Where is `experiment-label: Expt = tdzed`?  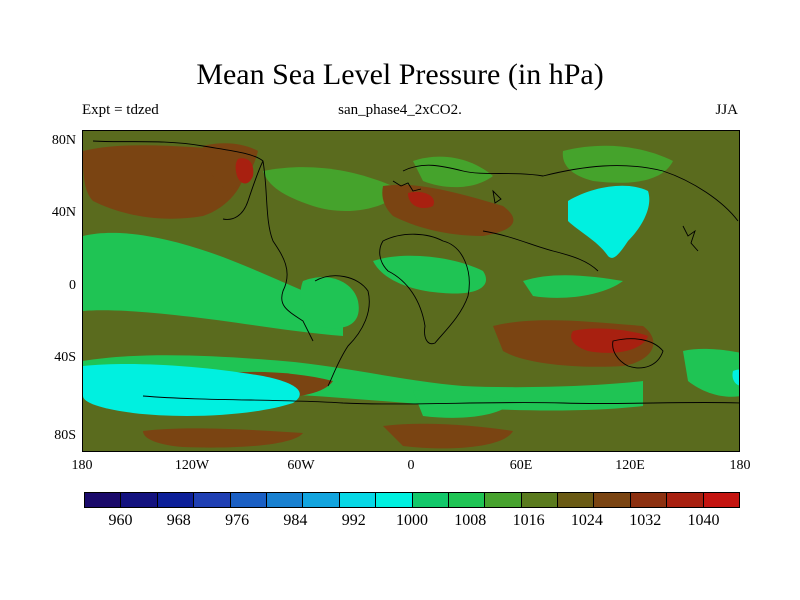 experiment-label: Expt = tdzed is located at coordinates (120, 110).